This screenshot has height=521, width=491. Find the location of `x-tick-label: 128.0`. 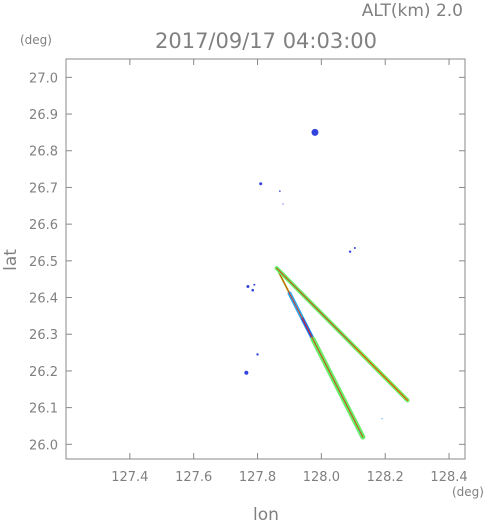

x-tick-label: 128.0 is located at coordinates (321, 477).